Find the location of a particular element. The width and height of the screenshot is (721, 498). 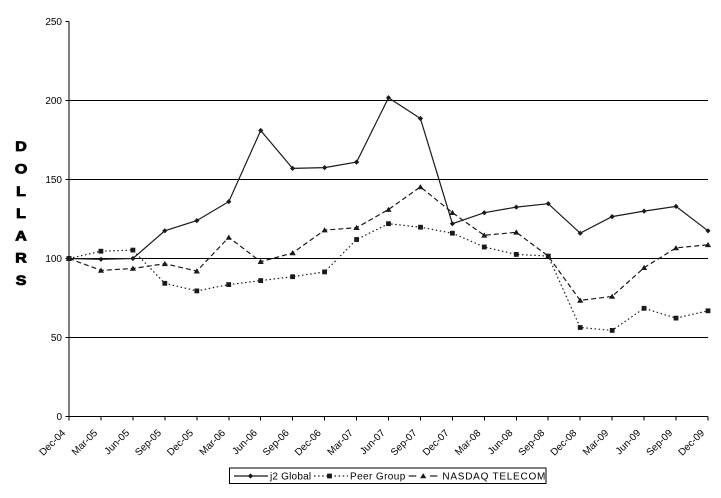

svg-text: 150 is located at coordinates (53, 180).